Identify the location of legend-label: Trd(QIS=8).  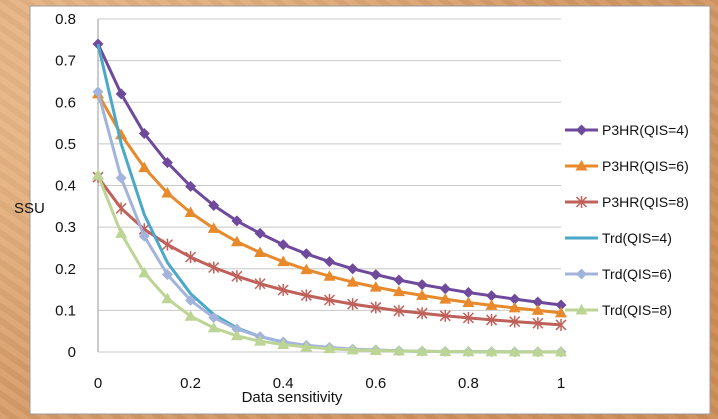
(637, 310).